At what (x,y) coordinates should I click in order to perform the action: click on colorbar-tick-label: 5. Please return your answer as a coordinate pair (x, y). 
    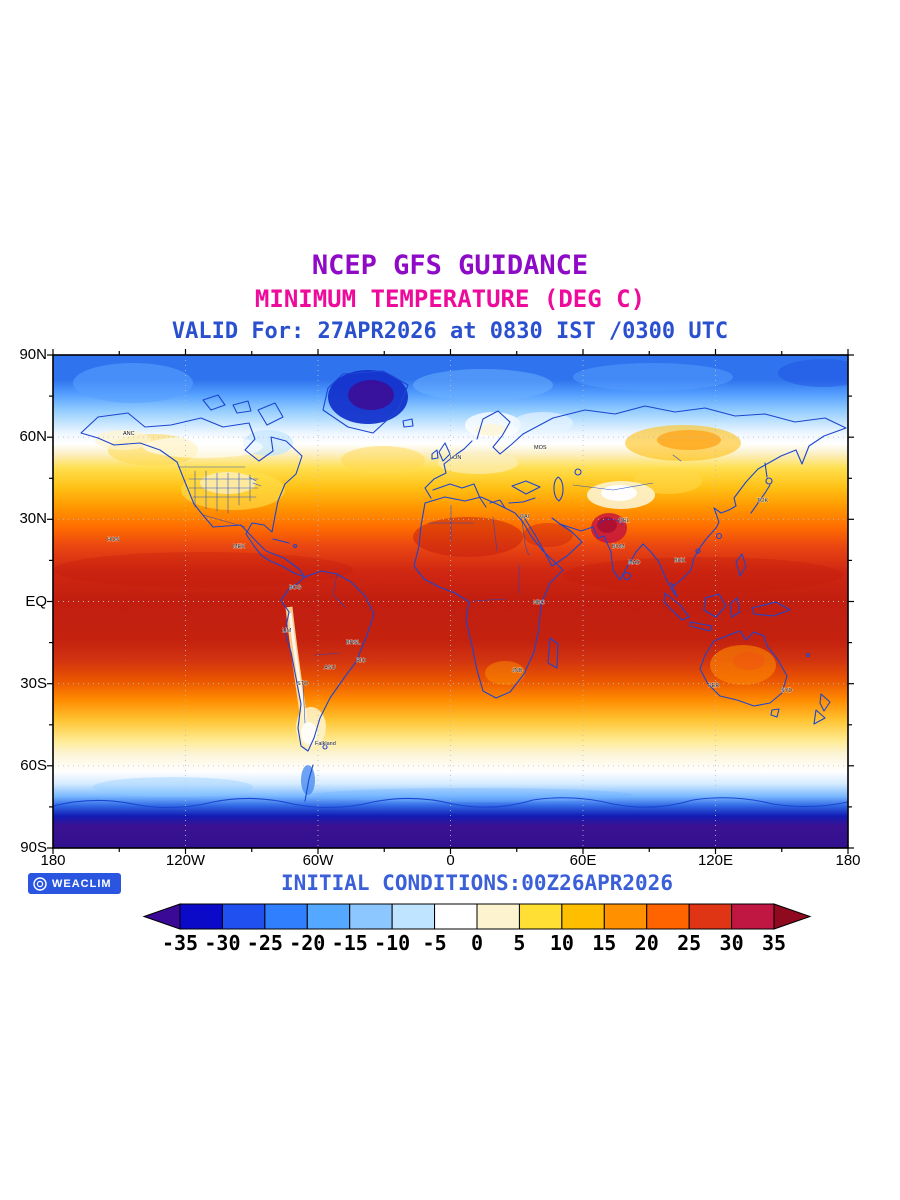
    Looking at the image, I should click on (519, 943).